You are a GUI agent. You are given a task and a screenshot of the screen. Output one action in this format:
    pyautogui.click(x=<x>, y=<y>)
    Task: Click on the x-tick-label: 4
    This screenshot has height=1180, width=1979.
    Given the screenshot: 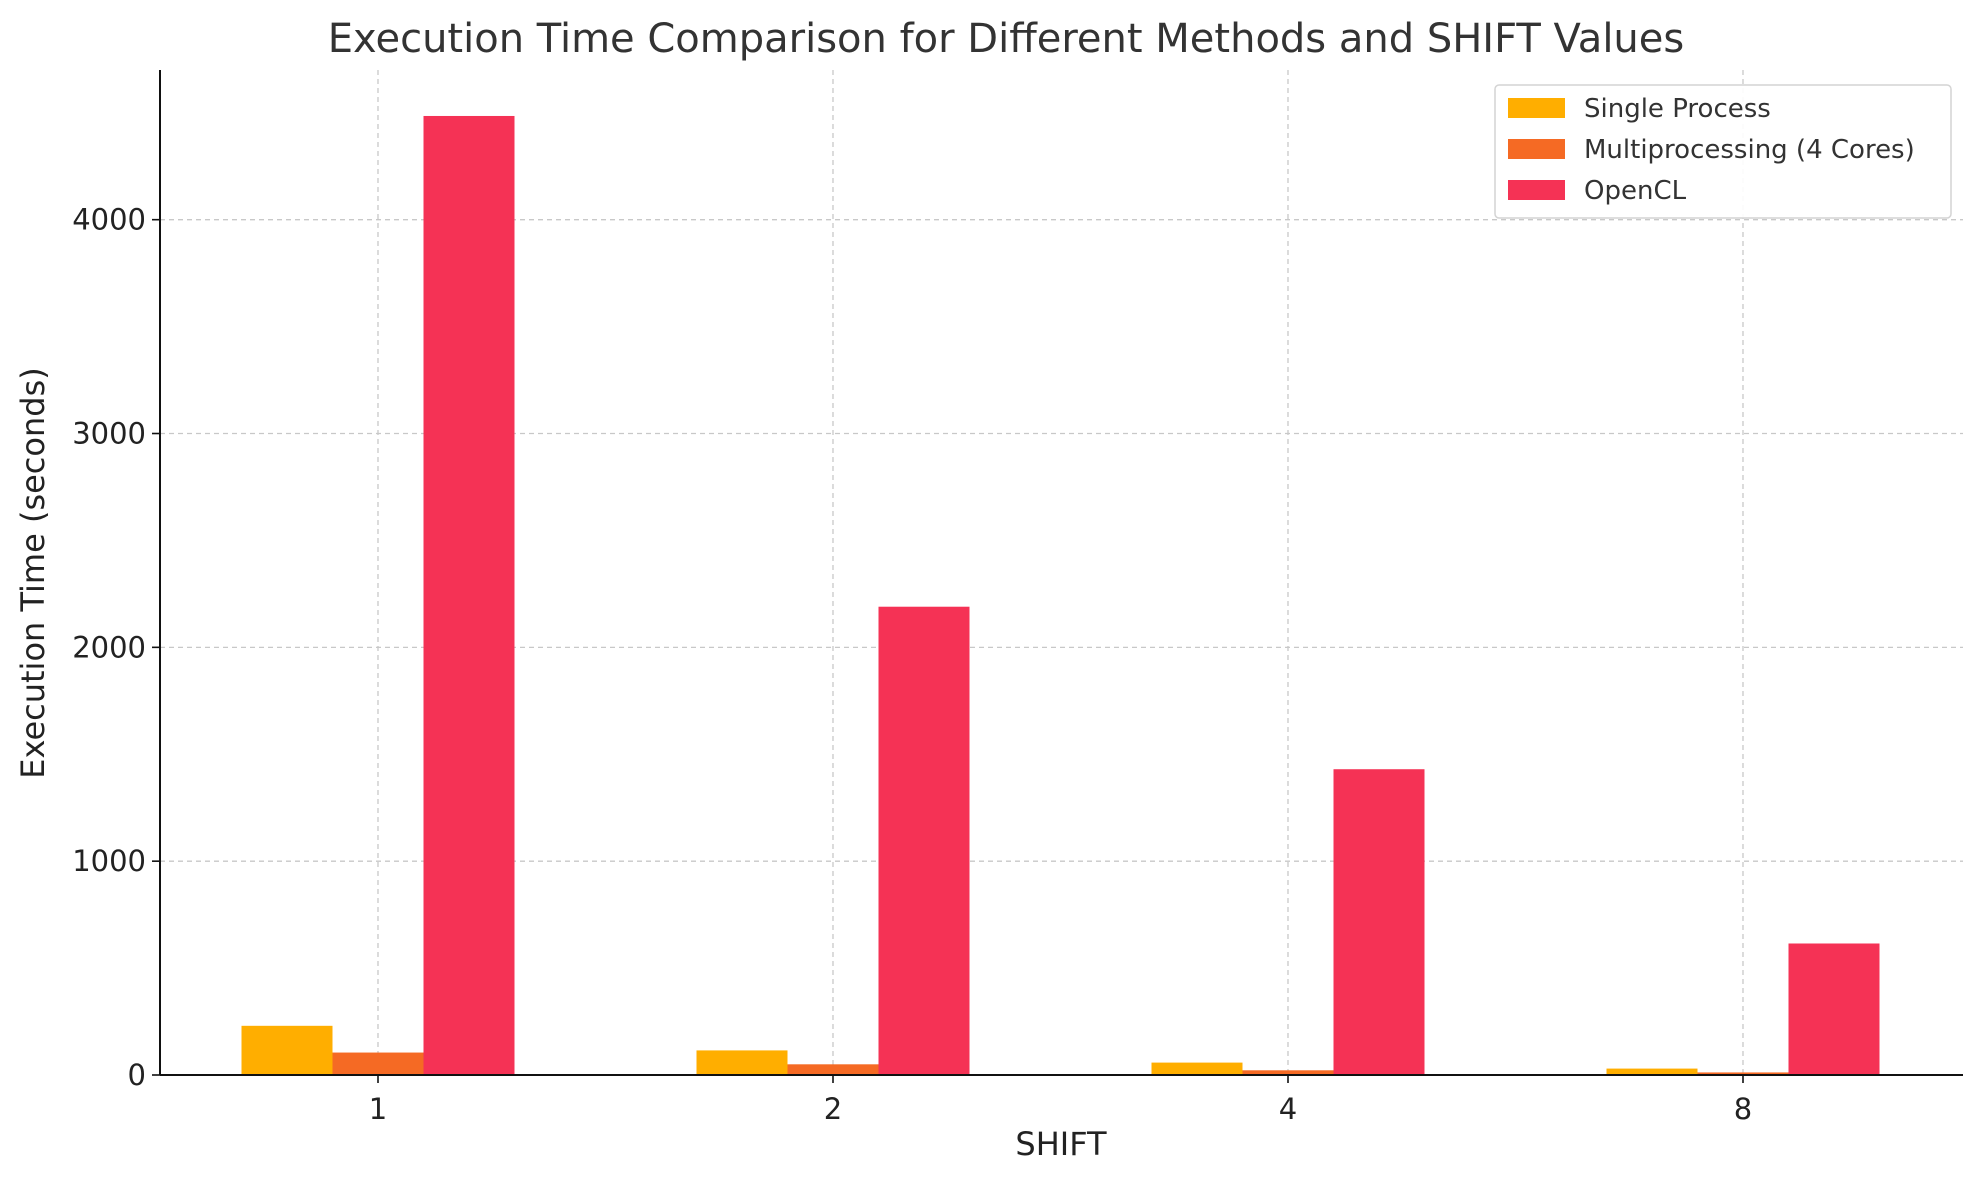 What is the action you would take?
    pyautogui.click(x=1288, y=1109)
    